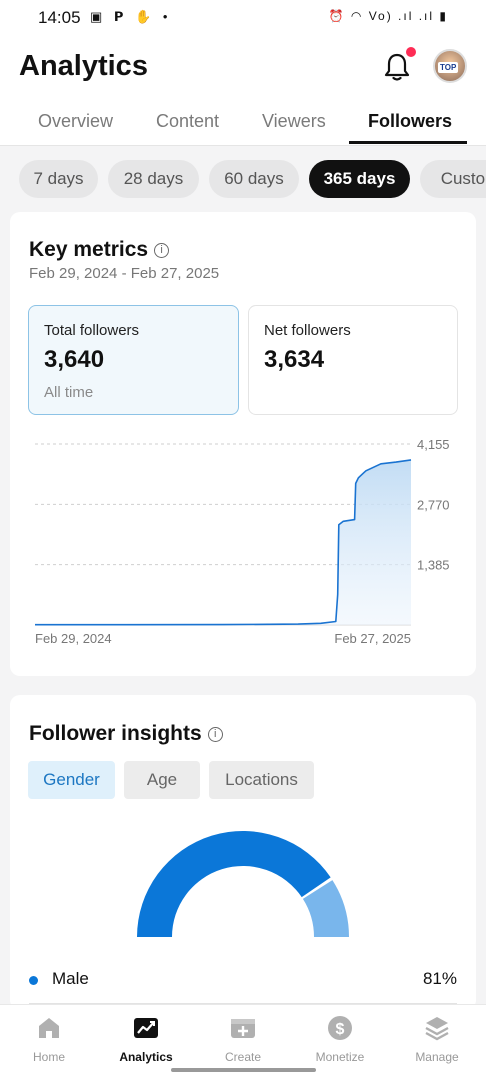 This screenshot has height=1080, width=486. I want to click on insights-tab-gender: Gender, so click(71, 780).